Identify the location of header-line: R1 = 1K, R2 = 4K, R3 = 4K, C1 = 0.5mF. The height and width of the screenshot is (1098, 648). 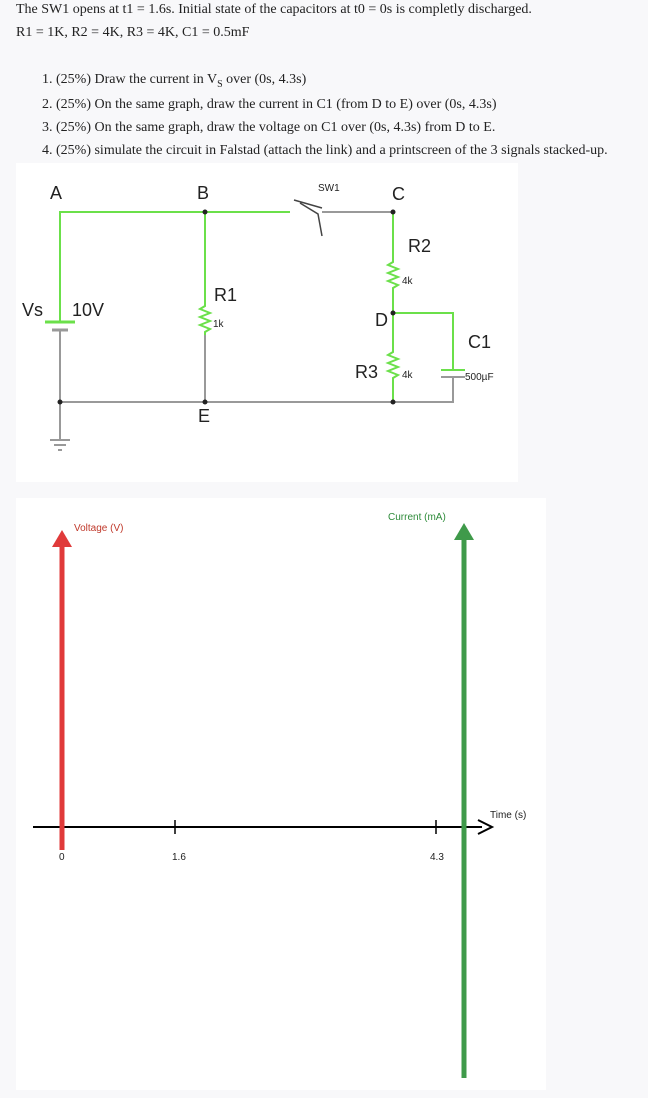
(133, 32).